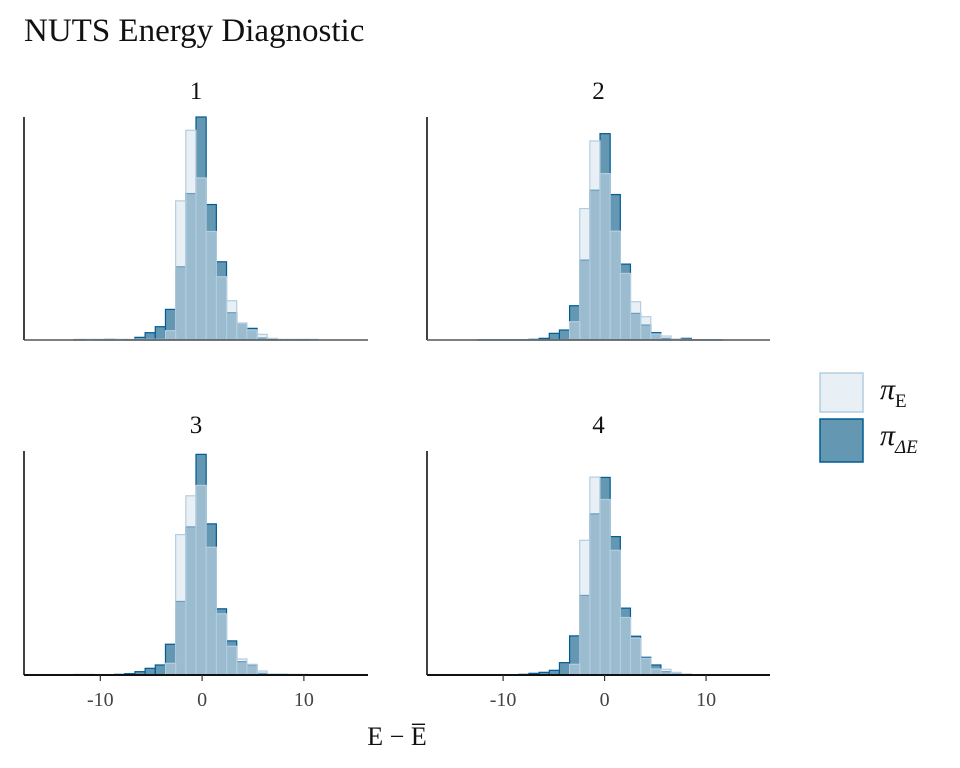  I want to click on panel-title: 4, so click(598, 425).